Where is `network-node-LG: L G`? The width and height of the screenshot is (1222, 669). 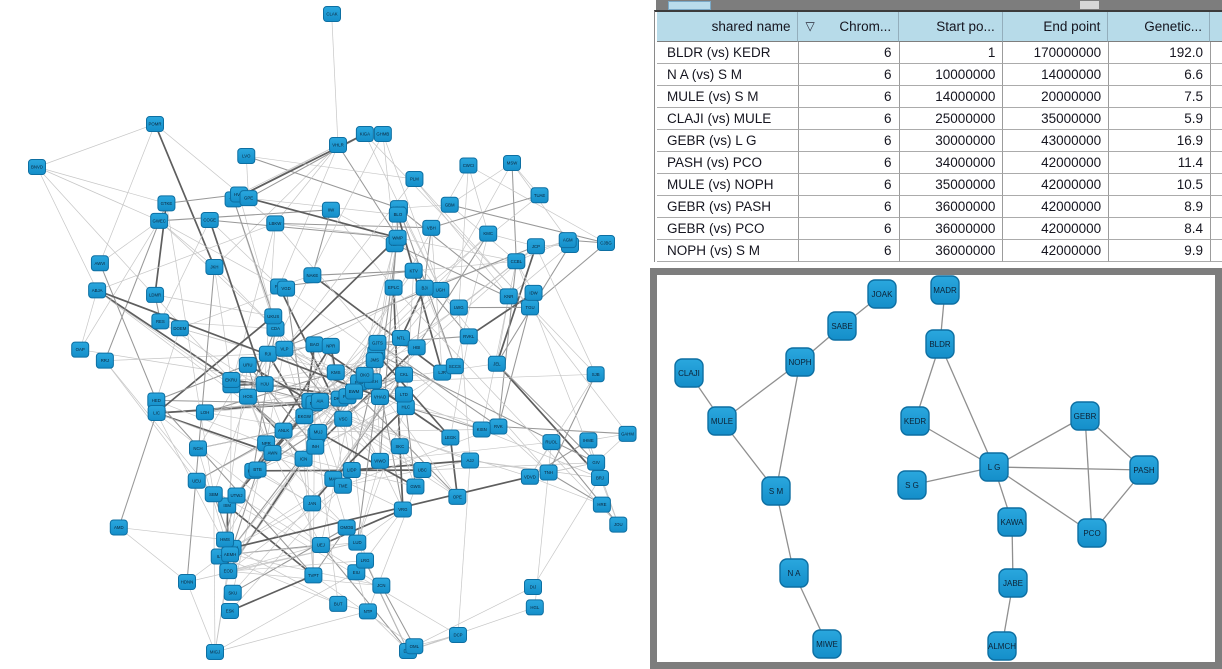 network-node-LG: L G is located at coordinates (994, 467).